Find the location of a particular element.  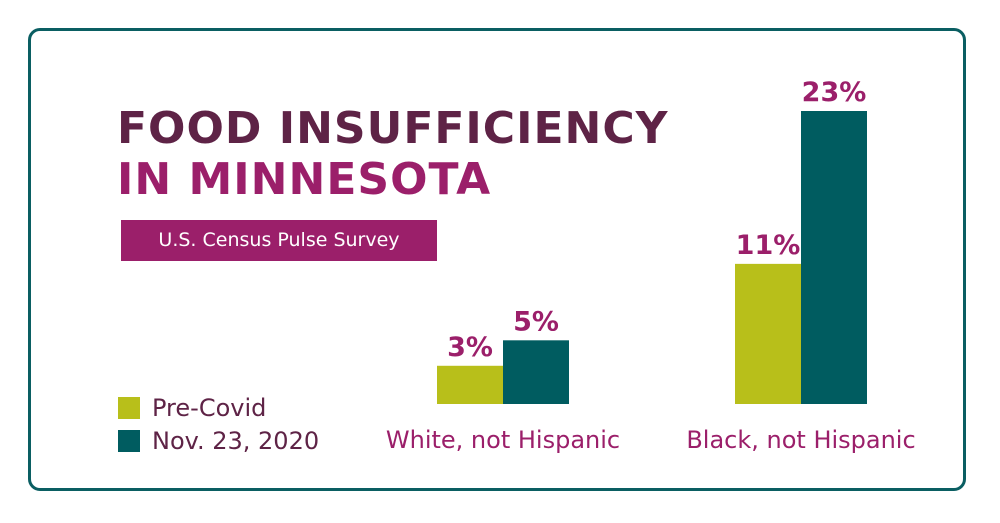

source-badge: U.S. Census Pulse Survey is located at coordinates (279, 240).